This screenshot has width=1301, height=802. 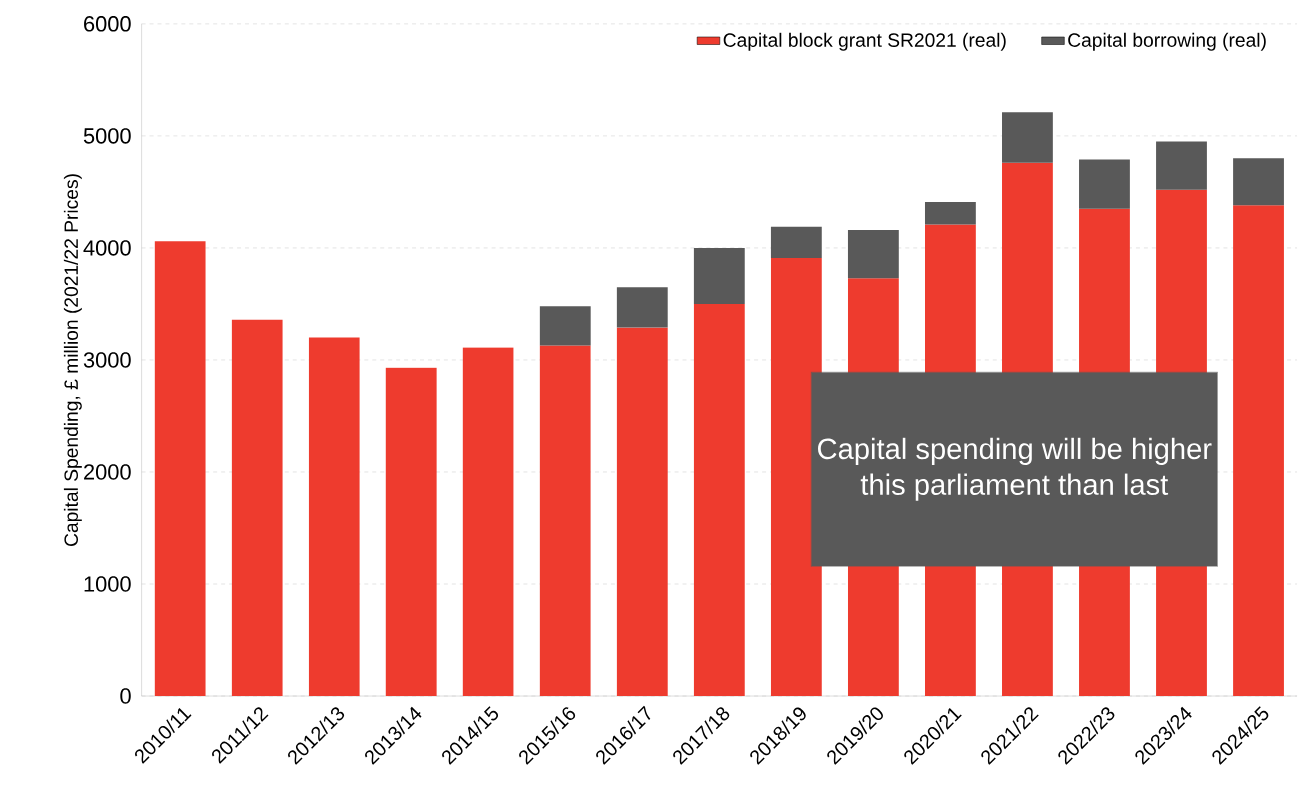 I want to click on y-tick-label: 5000, so click(x=107, y=135).